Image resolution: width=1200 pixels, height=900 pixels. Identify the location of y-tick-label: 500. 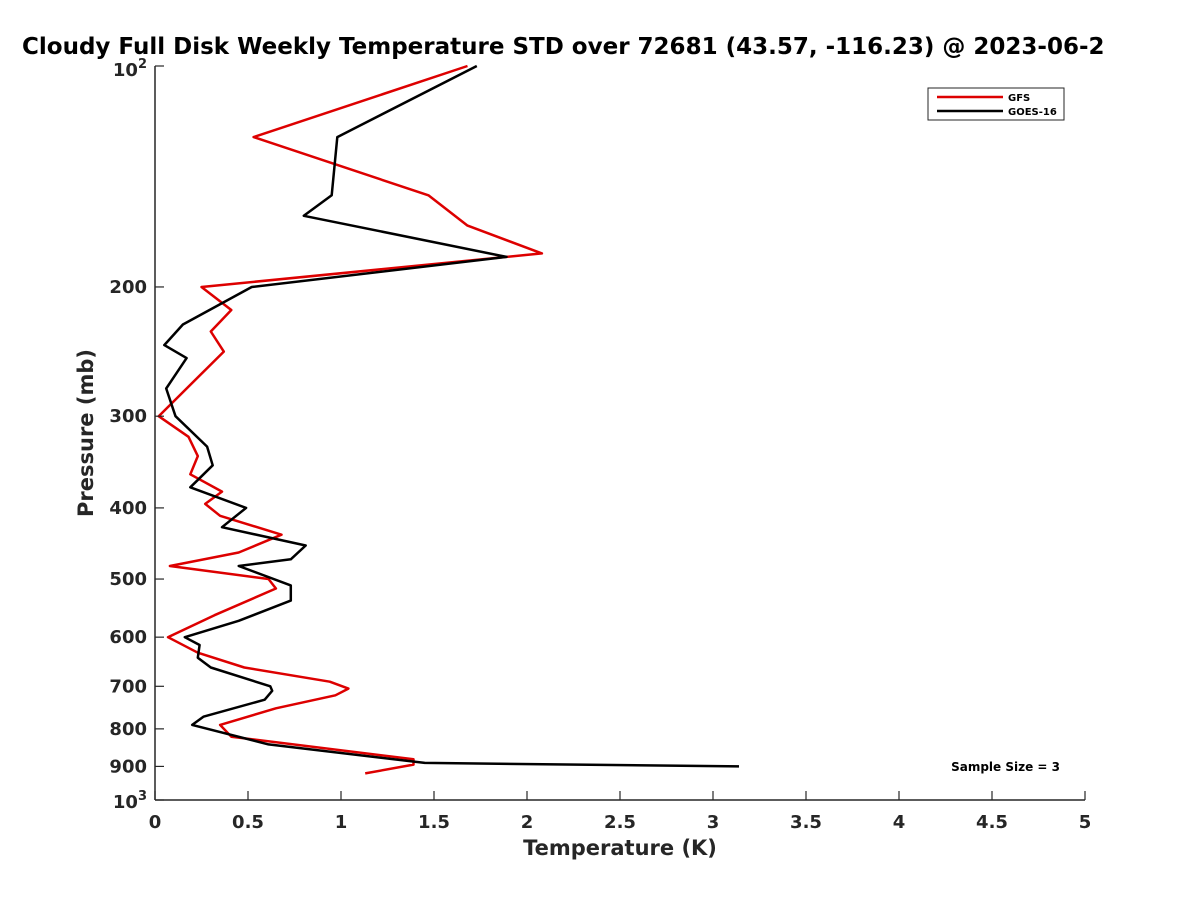
(128, 579).